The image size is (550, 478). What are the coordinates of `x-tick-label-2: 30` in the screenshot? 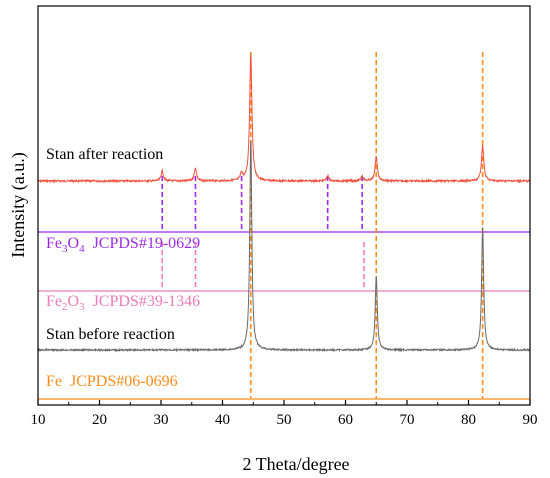 It's located at (161, 420).